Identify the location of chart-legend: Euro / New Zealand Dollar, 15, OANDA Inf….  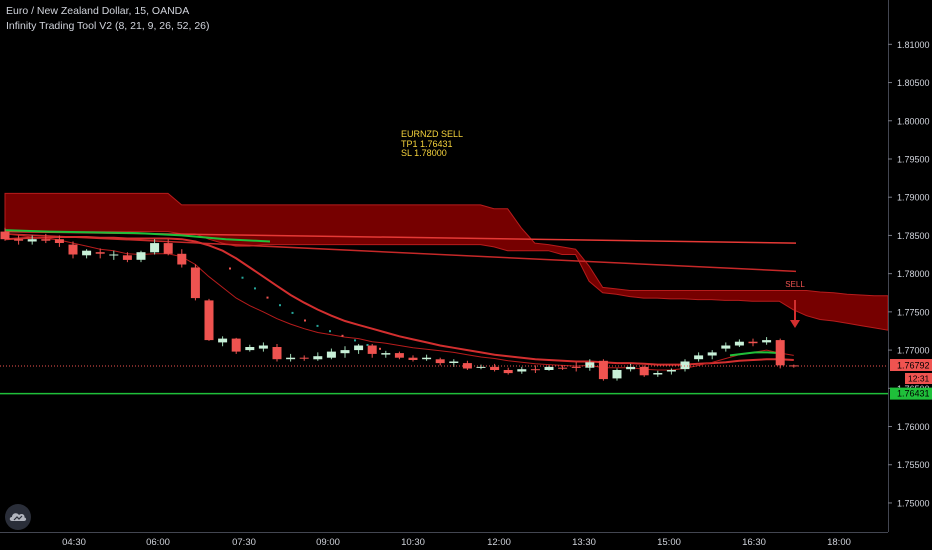
(108, 19).